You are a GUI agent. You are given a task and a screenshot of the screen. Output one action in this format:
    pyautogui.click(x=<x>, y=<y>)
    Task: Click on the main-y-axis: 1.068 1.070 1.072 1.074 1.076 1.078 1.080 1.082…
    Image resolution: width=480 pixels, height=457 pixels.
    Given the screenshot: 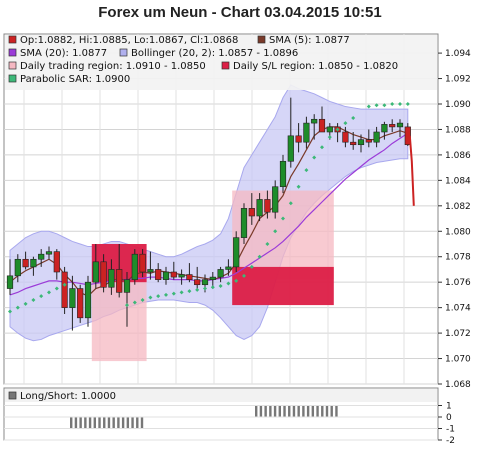 What is the action you would take?
    pyautogui.click(x=454, y=219)
    